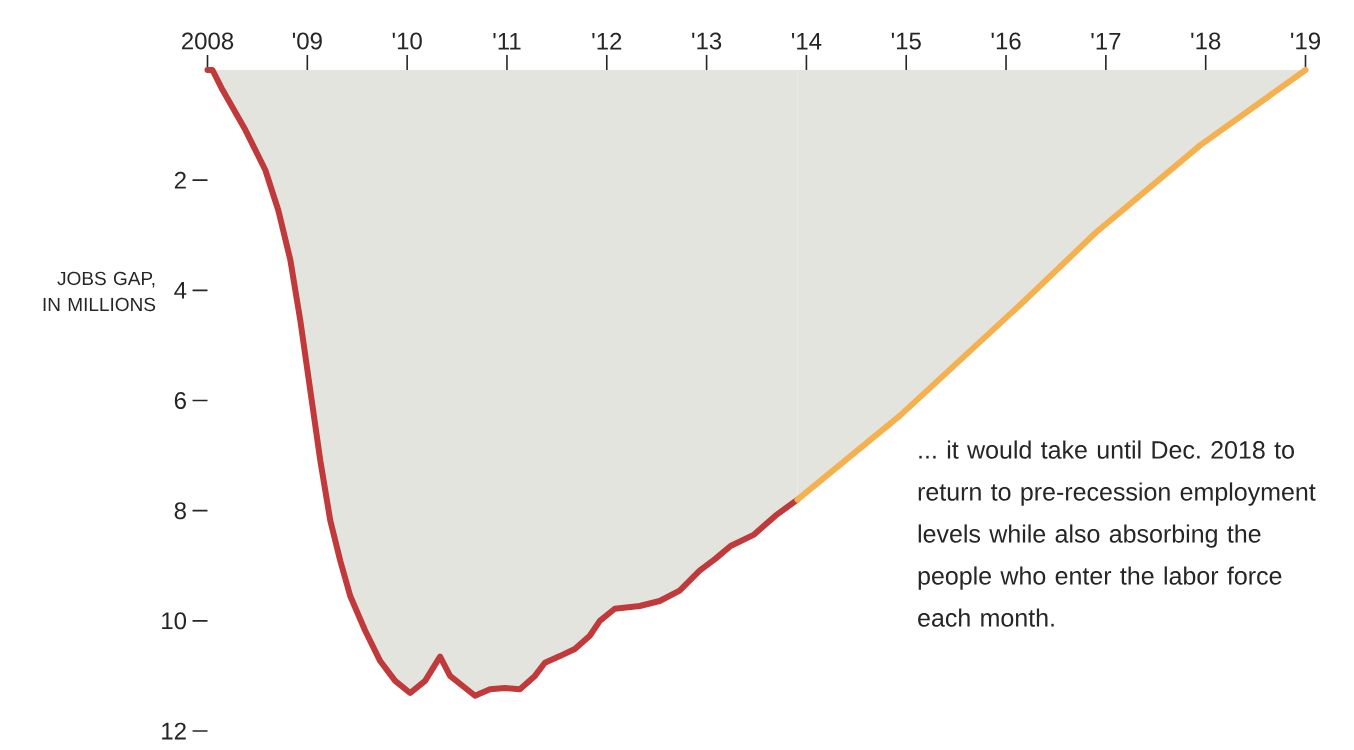 The width and height of the screenshot is (1354, 750). What do you see at coordinates (1006, 41) in the screenshot?
I see `x-tick-label: '16` at bounding box center [1006, 41].